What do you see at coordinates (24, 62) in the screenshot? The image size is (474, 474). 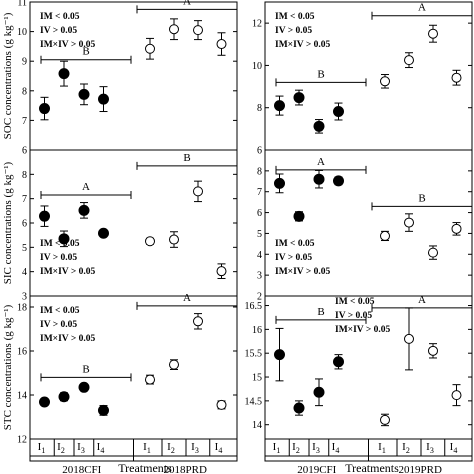 I see `y-tick-label: 9` at bounding box center [24, 62].